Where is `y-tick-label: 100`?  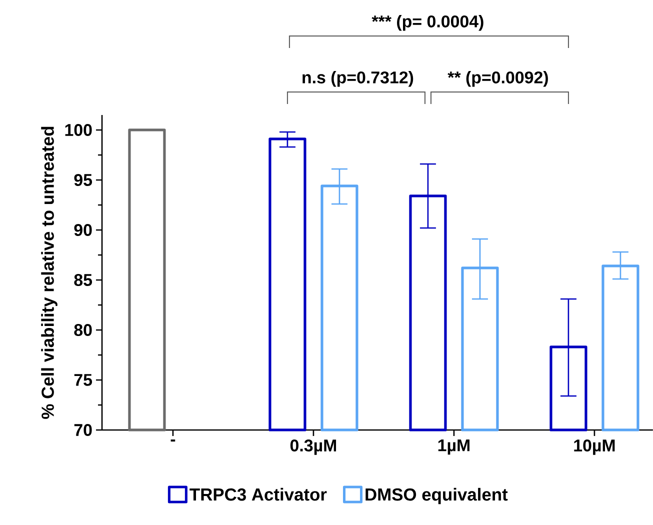
y-tick-label: 100 is located at coordinates (78, 130).